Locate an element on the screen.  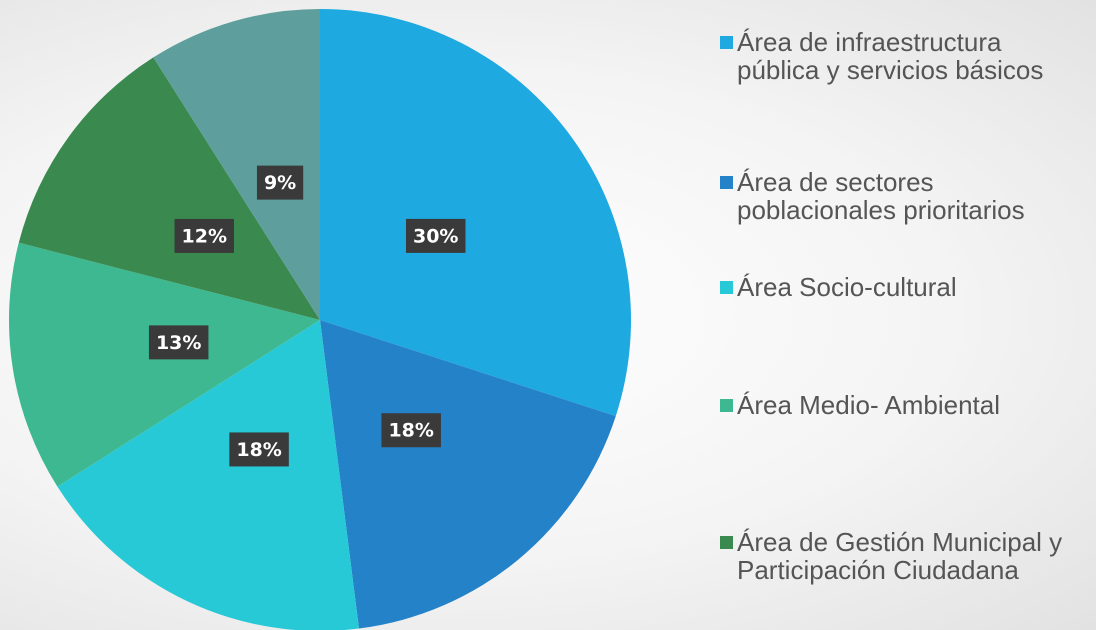
label-text: 12% is located at coordinates (204, 236).